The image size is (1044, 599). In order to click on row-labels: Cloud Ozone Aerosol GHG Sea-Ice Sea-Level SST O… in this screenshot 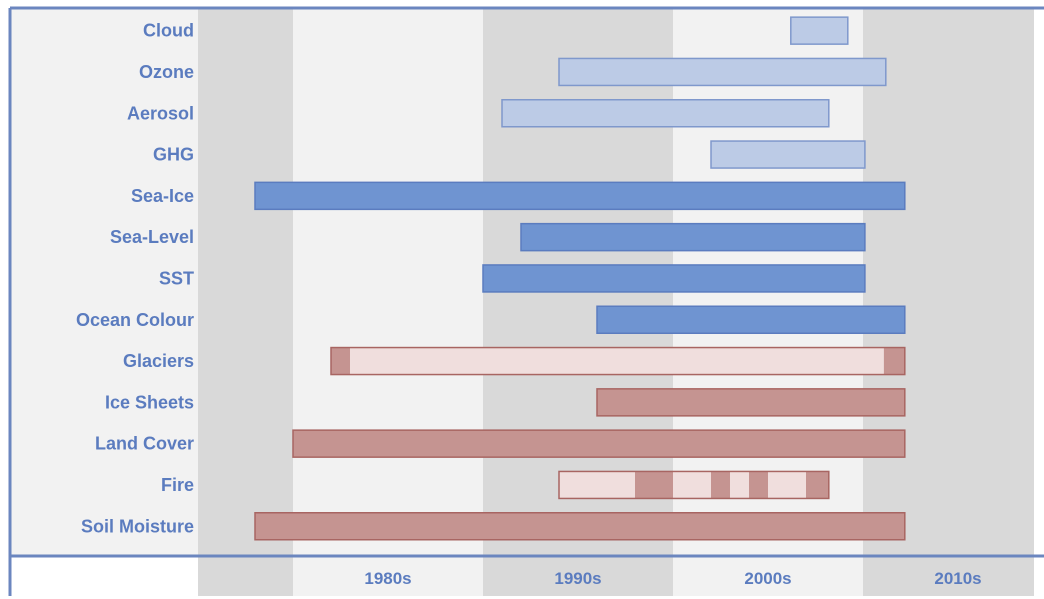, I will do `click(135, 279)`.